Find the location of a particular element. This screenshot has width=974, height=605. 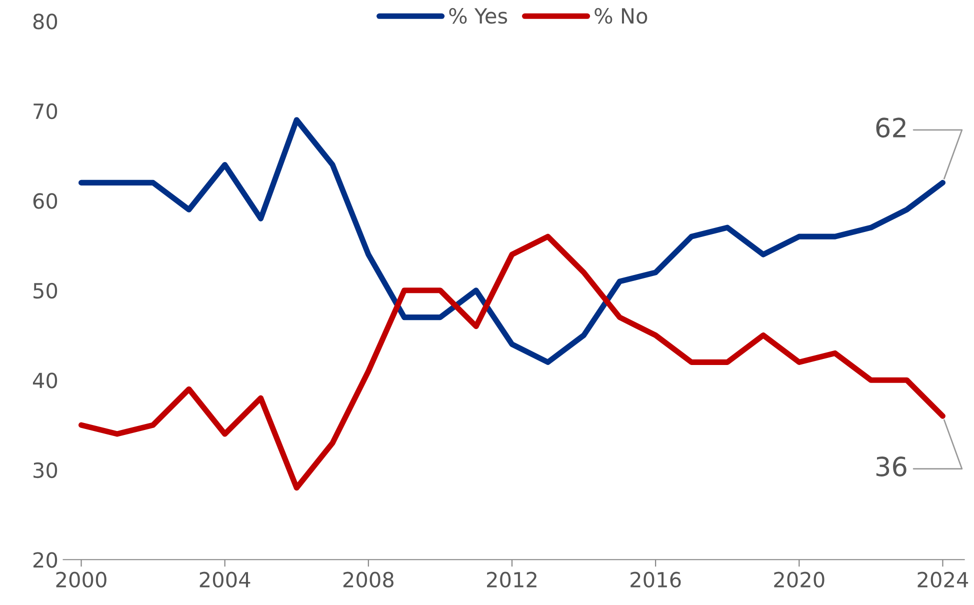

x-tick-label: 2020 is located at coordinates (799, 580).